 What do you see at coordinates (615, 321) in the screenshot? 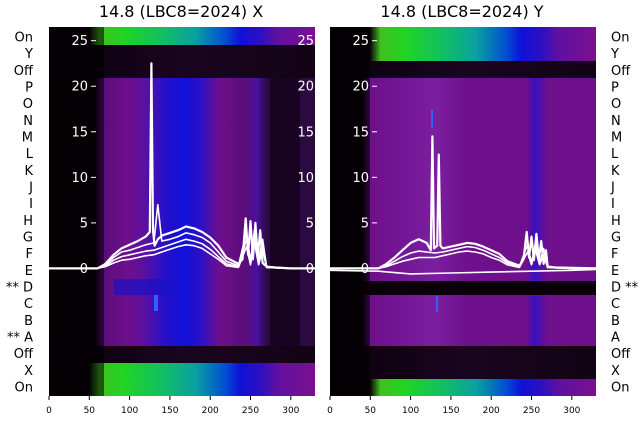
I see `row-label-right: B` at bounding box center [615, 321].